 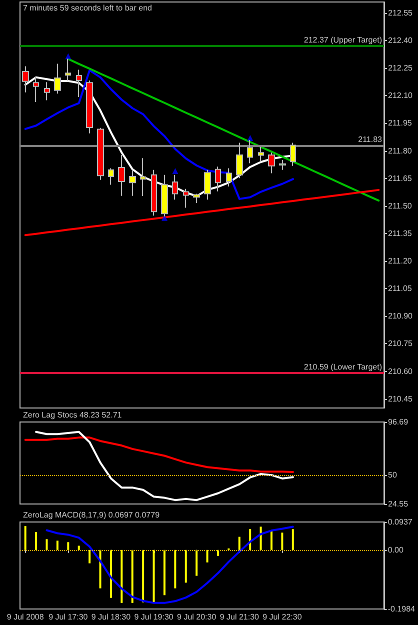 What do you see at coordinates (401, 68) in the screenshot?
I see `y-tick-label: 212.25` at bounding box center [401, 68].